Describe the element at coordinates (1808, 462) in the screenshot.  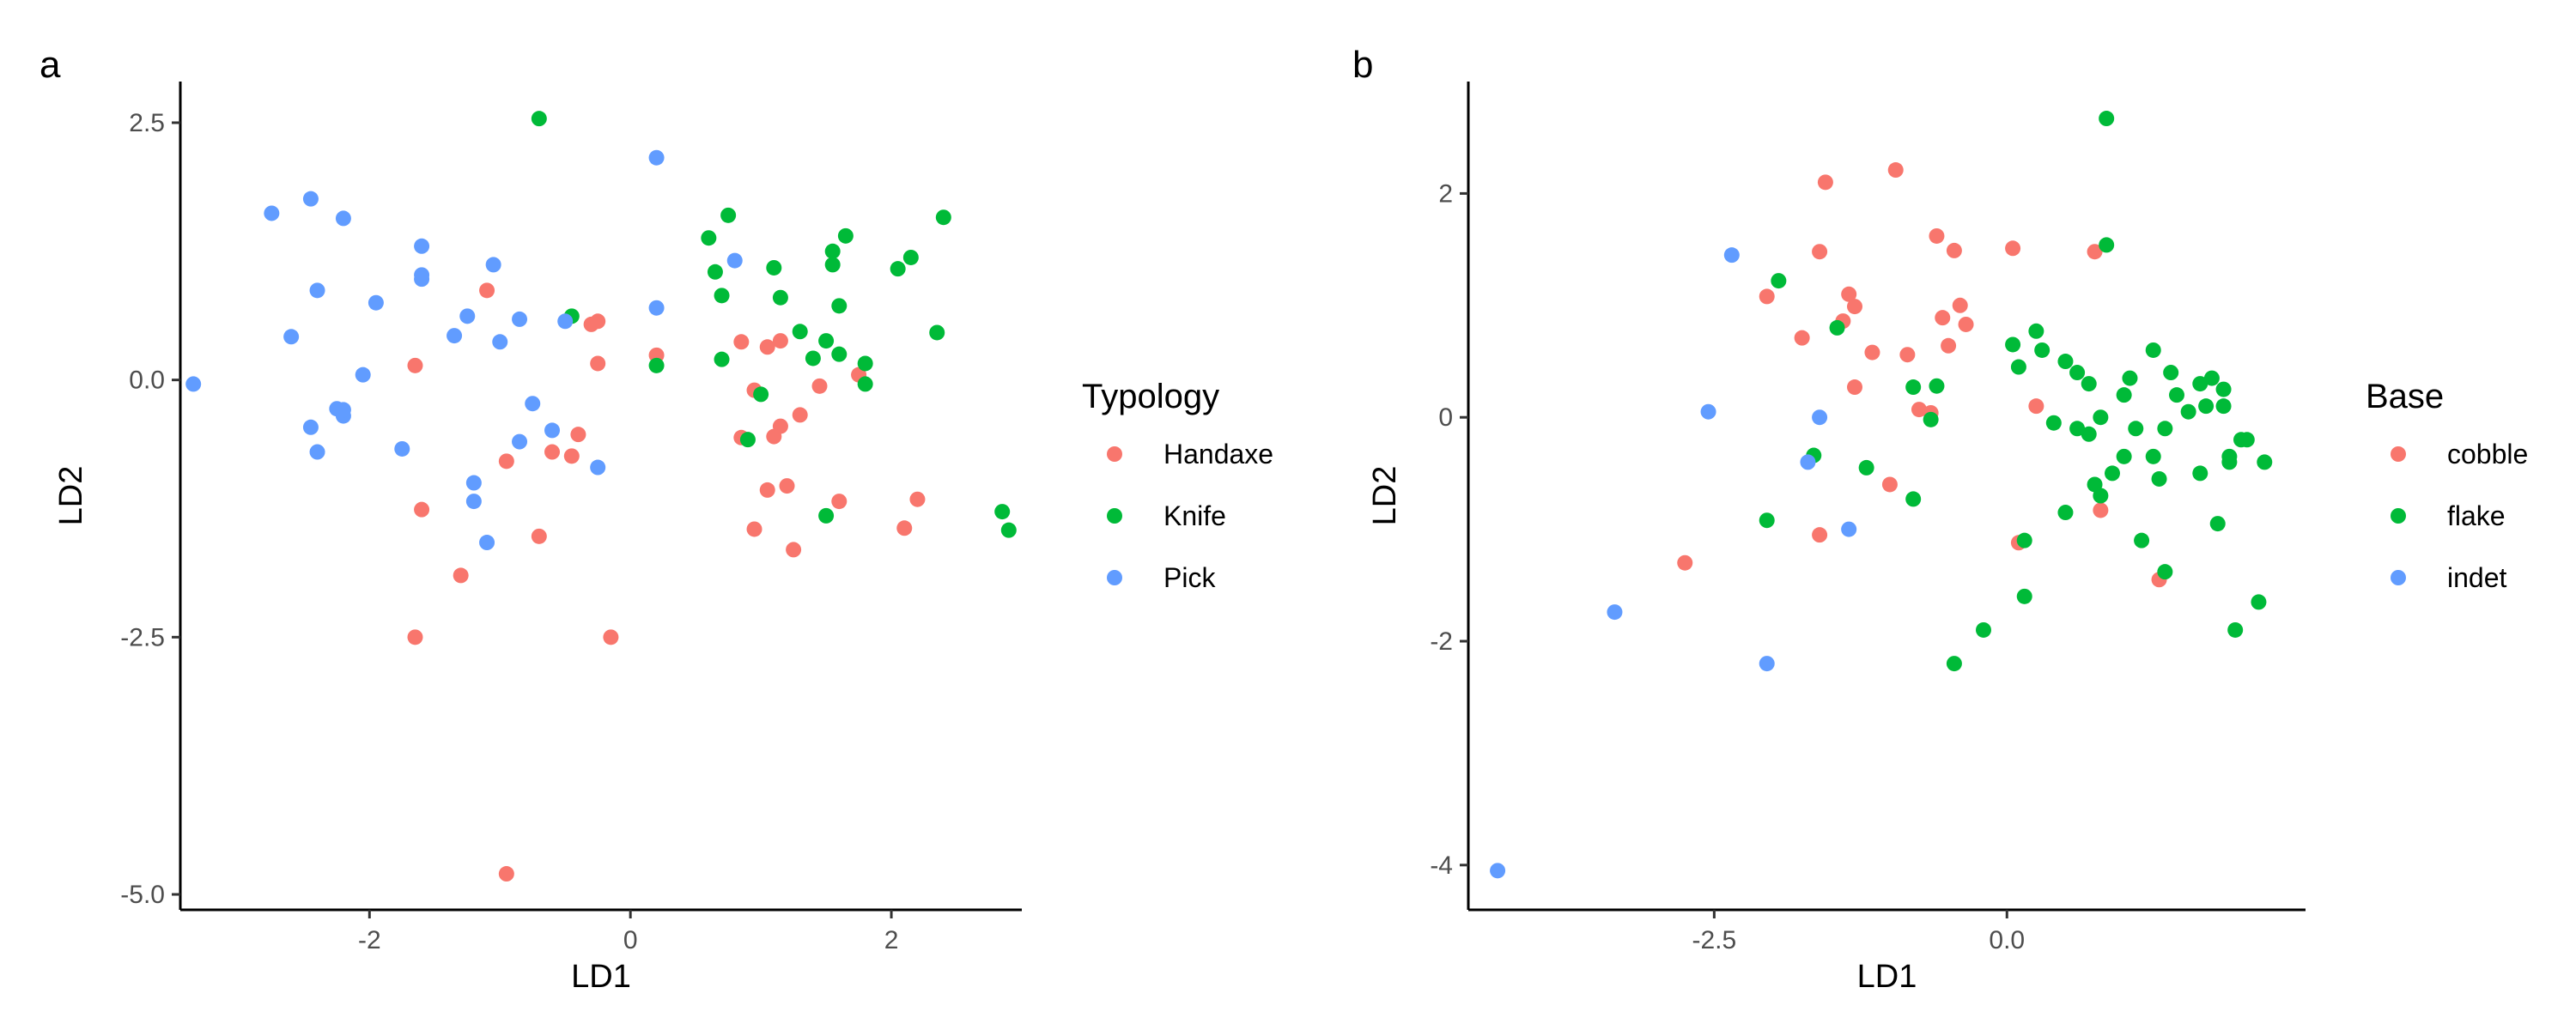
I see `data-point-indet` at that location.